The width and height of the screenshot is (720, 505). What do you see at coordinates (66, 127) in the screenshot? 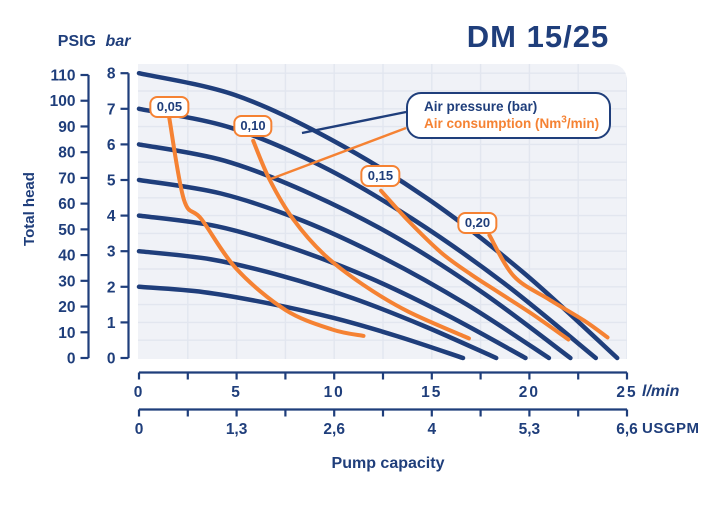
I see `tick-label: 90` at bounding box center [66, 127].